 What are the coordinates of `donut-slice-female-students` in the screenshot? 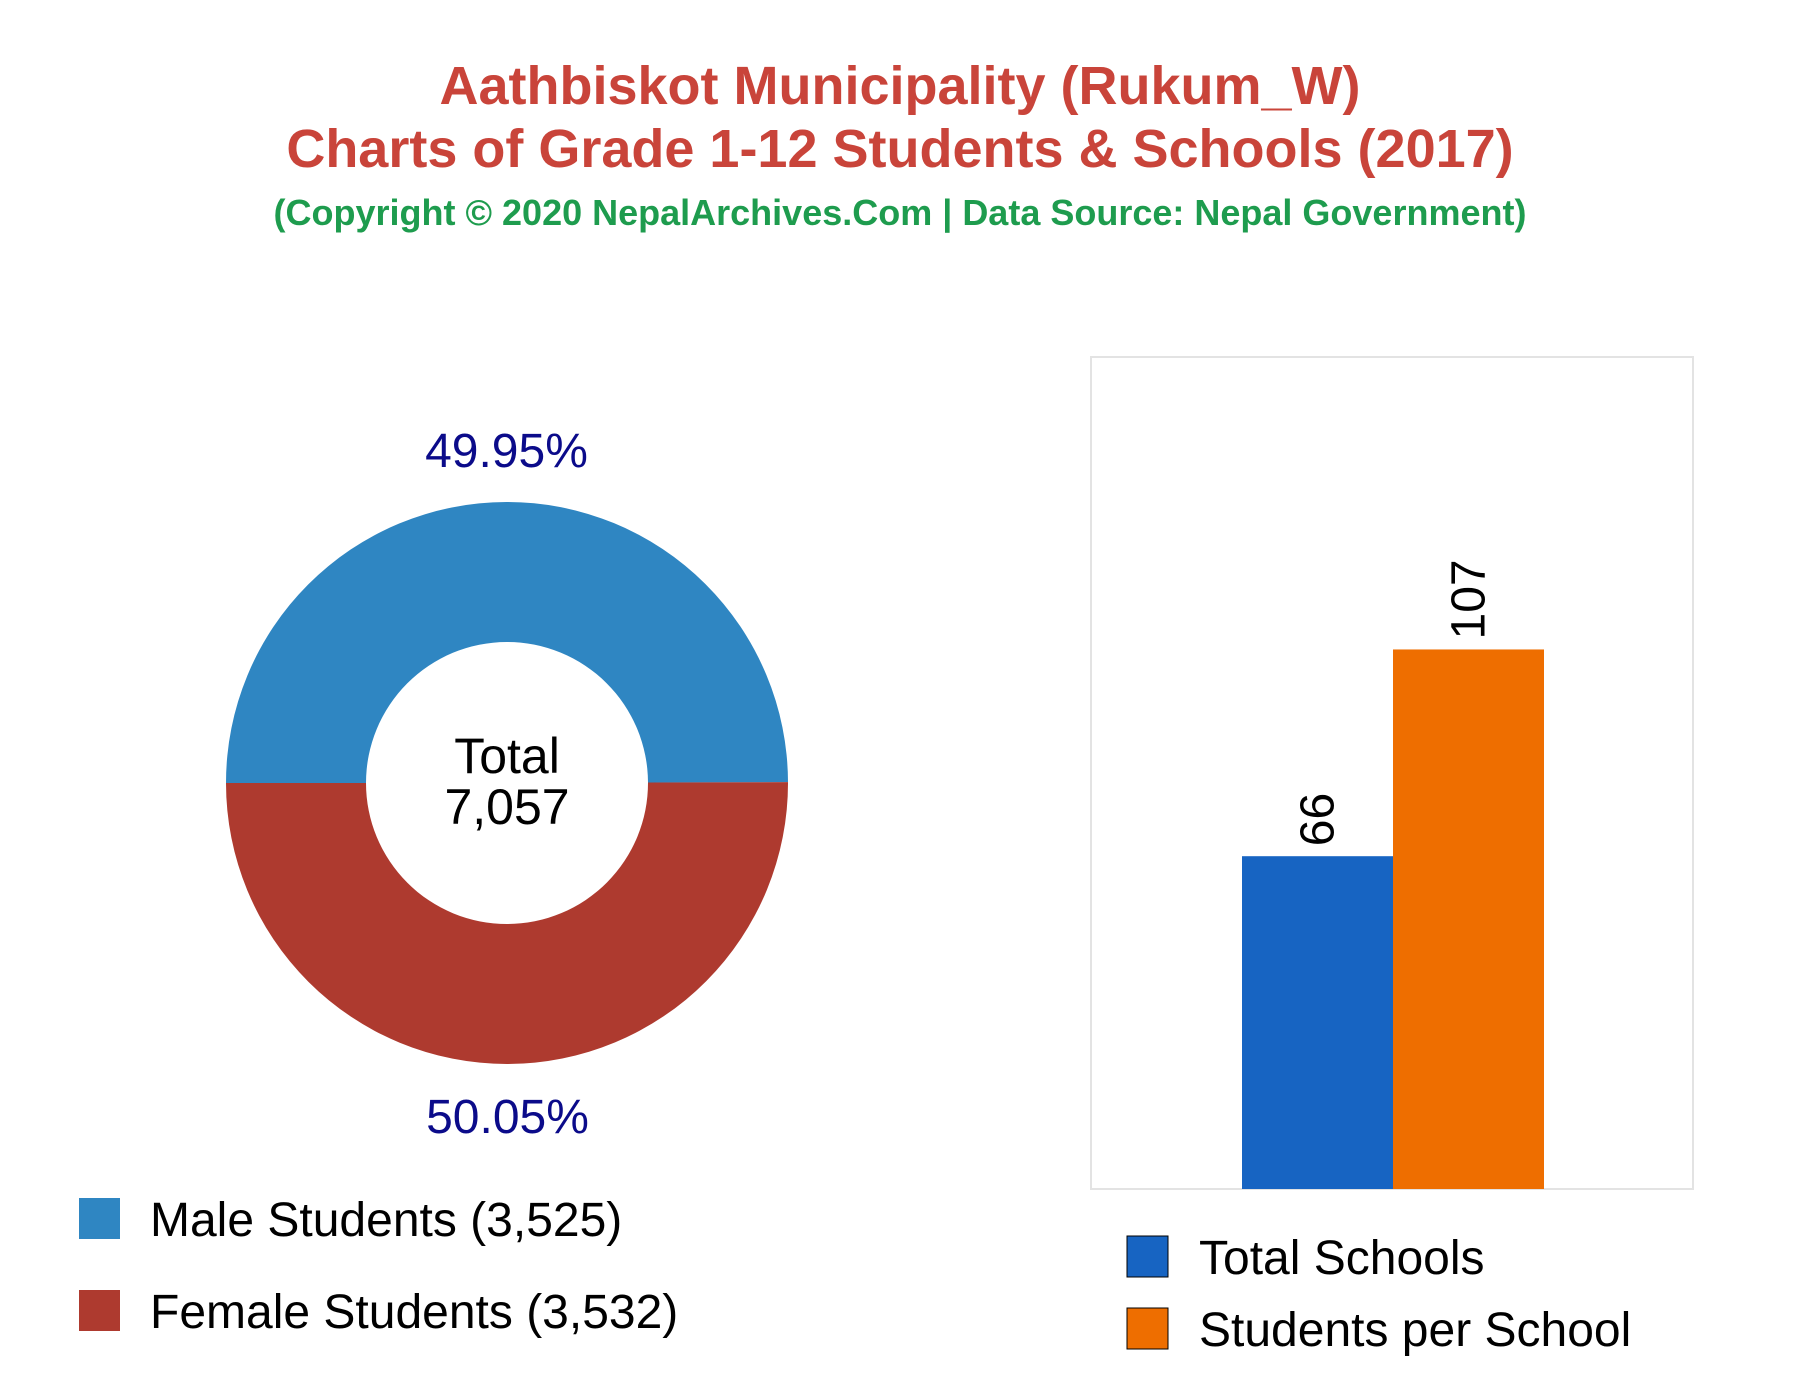 It's located at (507, 923).